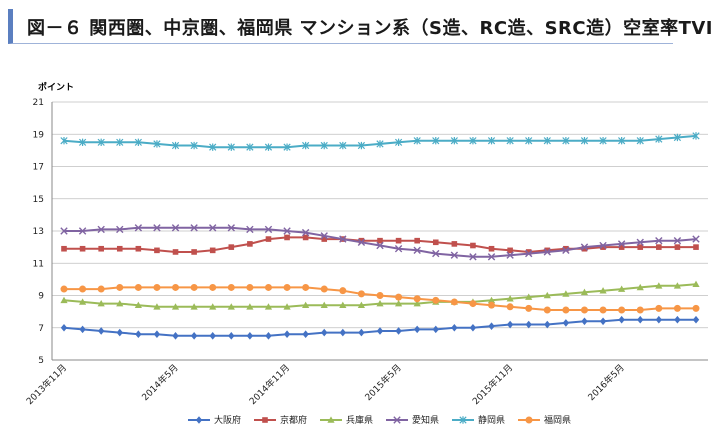  What do you see at coordinates (47, 385) in the screenshot?
I see `x-tick-label: 2013年11月` at bounding box center [47, 385].